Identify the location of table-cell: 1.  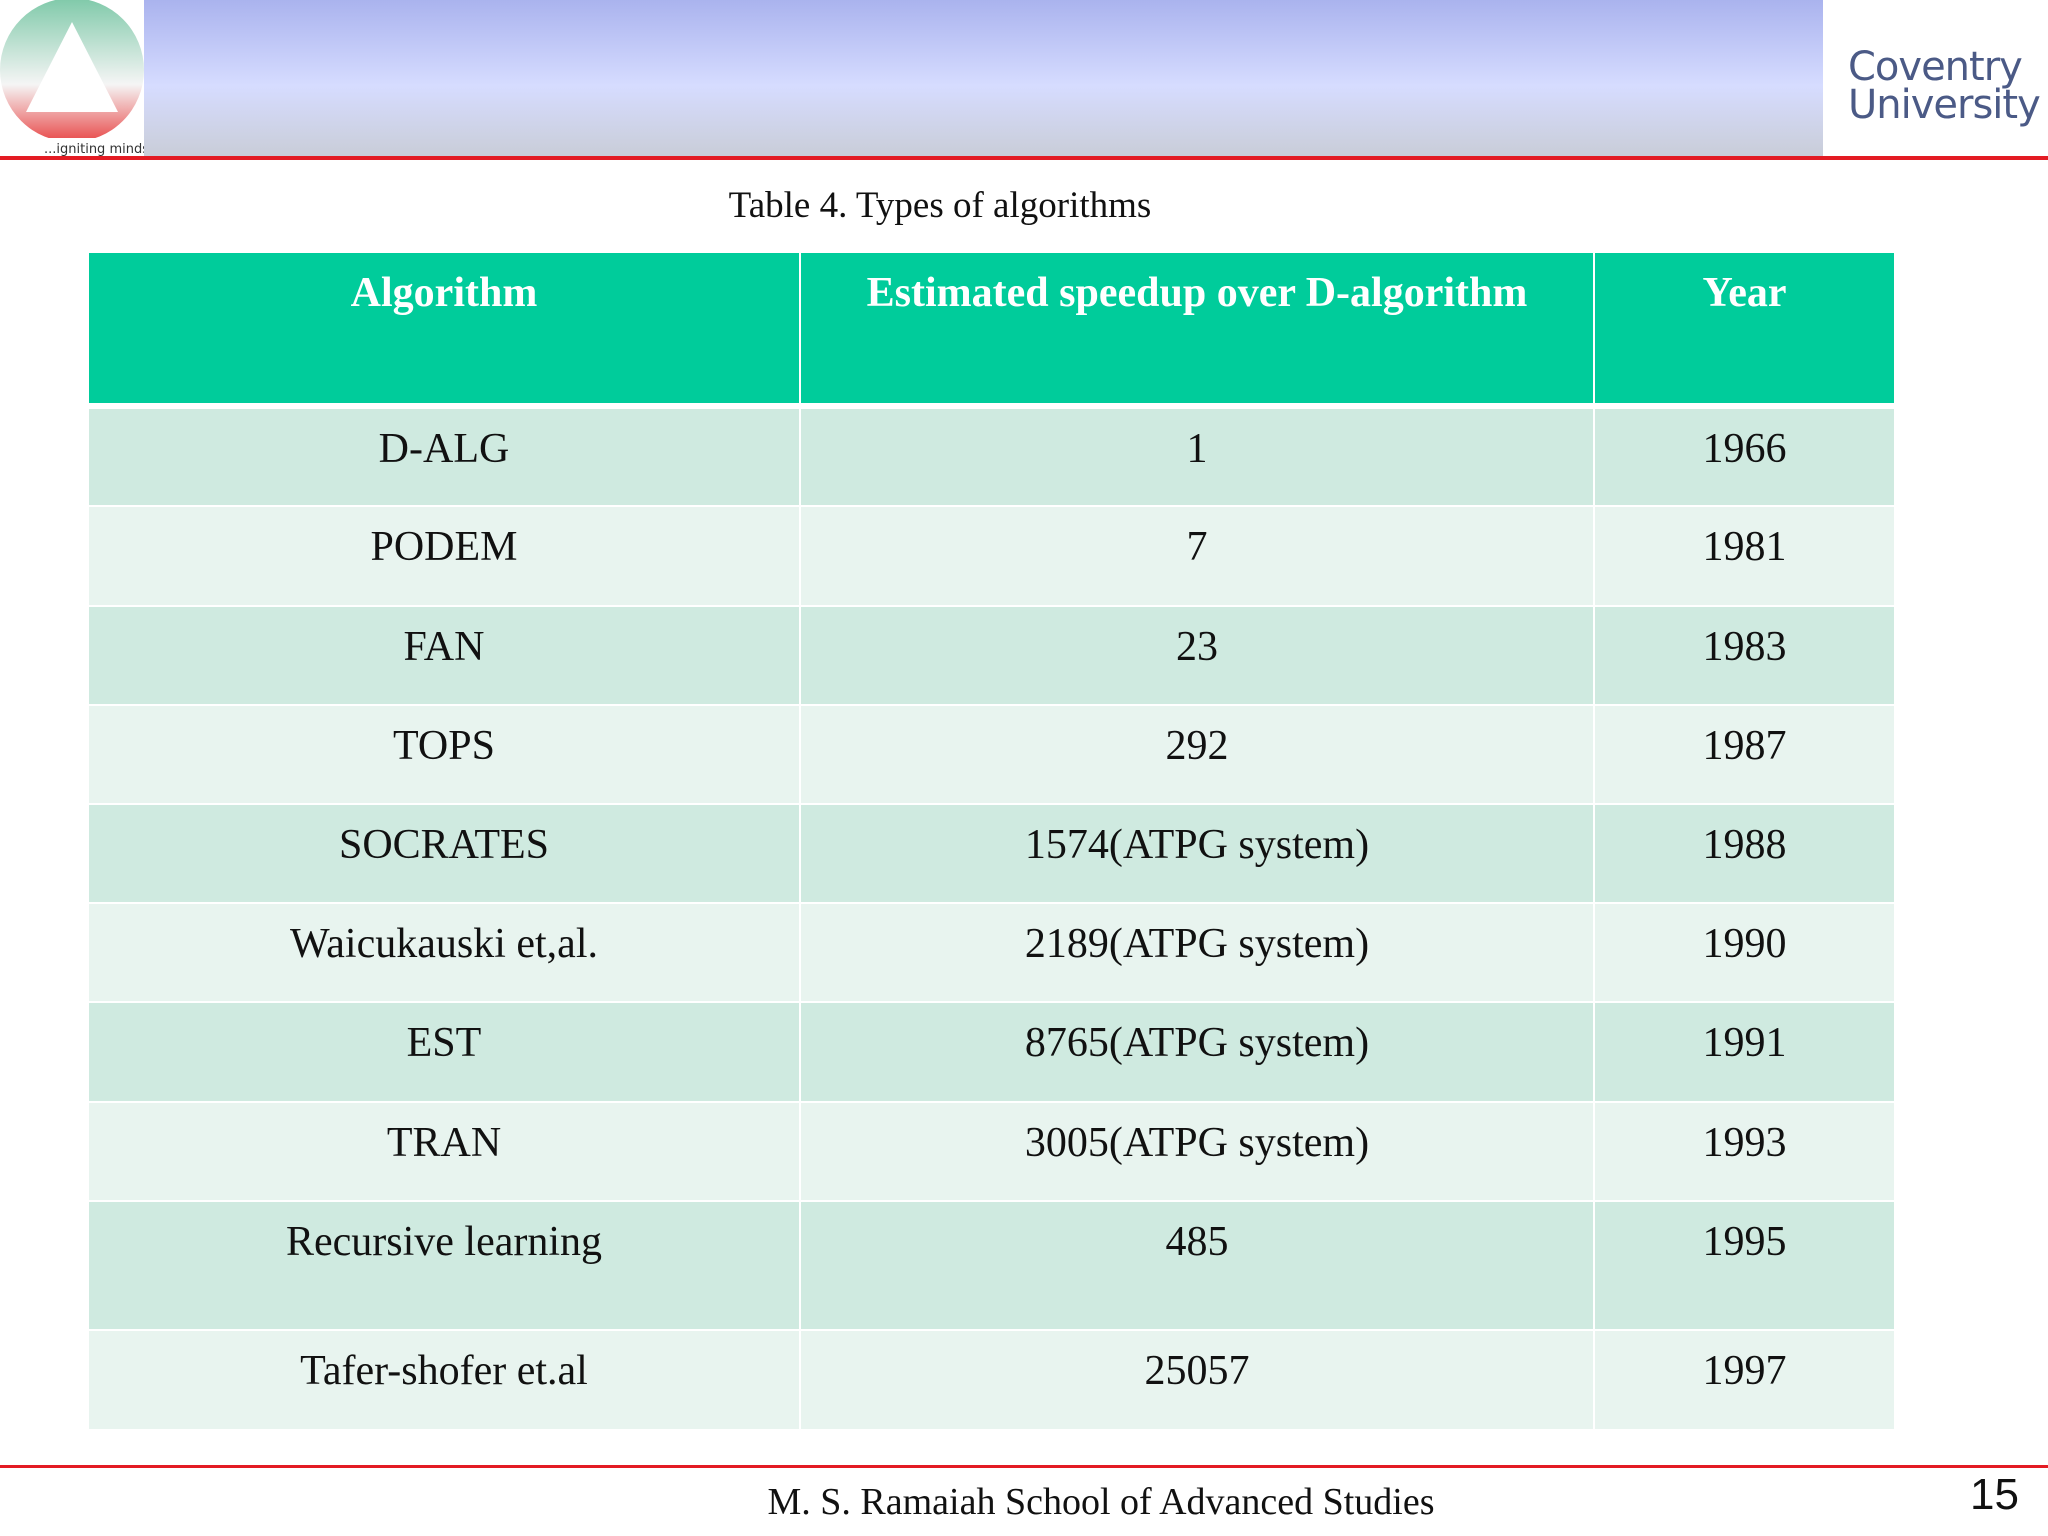
(1197, 457).